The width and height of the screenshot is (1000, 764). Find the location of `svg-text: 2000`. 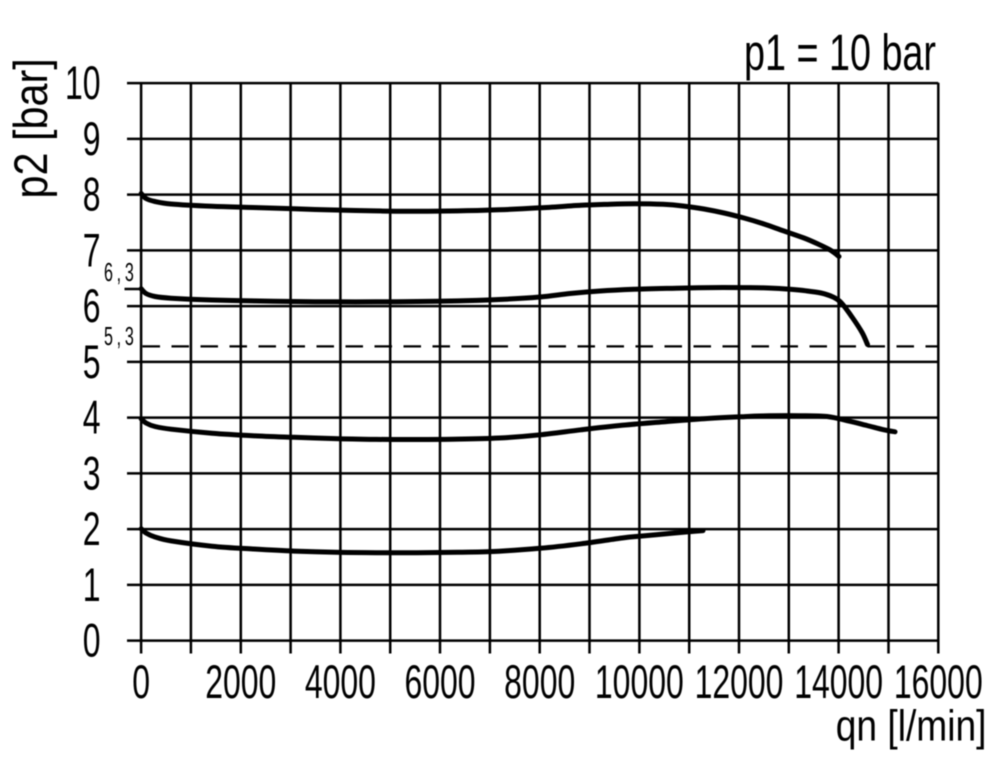

svg-text: 2000 is located at coordinates (240, 682).